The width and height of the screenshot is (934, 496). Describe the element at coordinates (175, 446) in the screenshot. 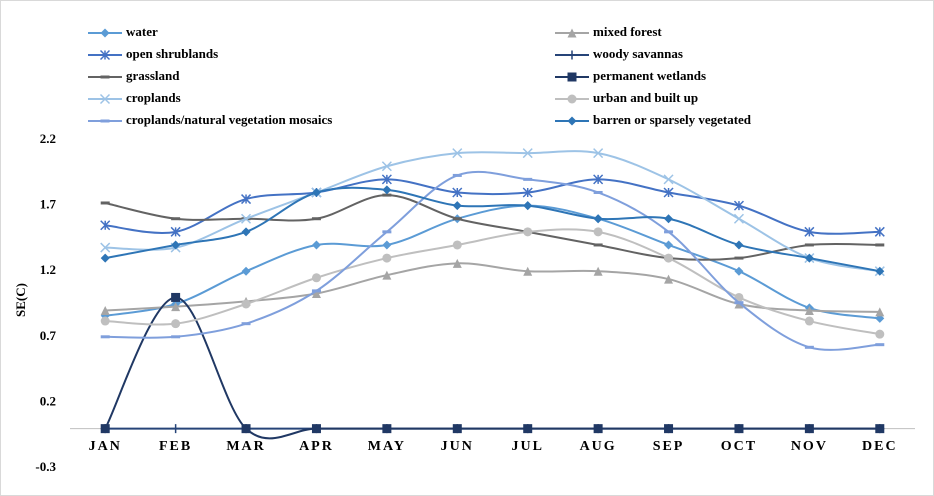

I see `x-tick-label: FEB` at that location.